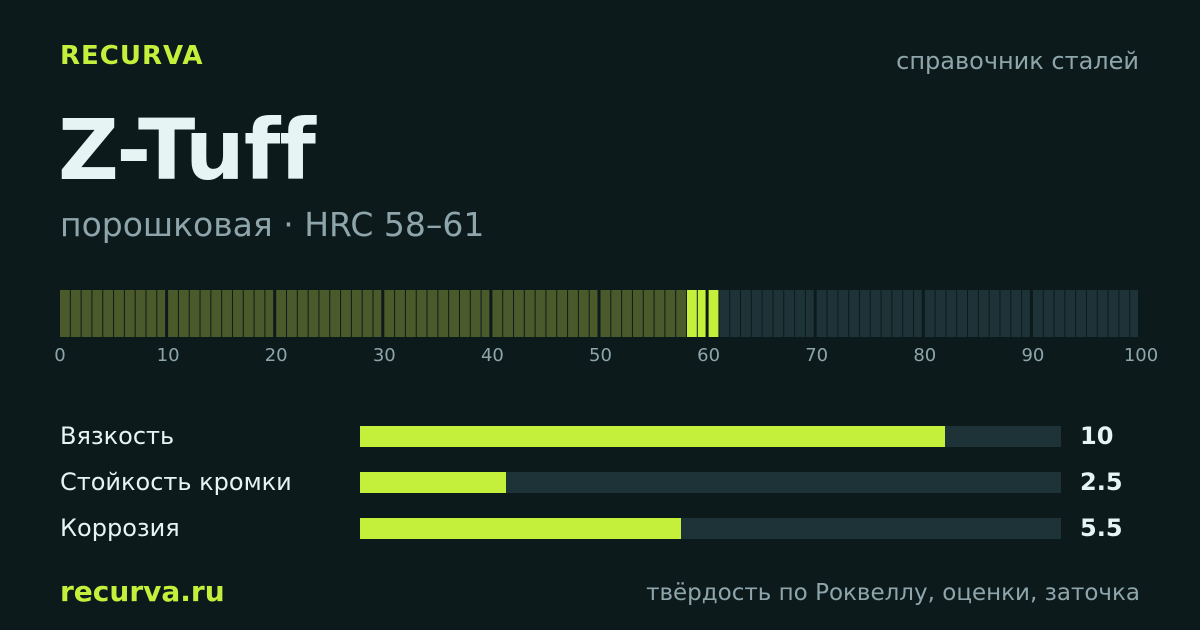 The width and height of the screenshot is (1200, 630). What do you see at coordinates (1101, 528) in the screenshot?
I see `rating-value-corrosion: 5.5` at bounding box center [1101, 528].